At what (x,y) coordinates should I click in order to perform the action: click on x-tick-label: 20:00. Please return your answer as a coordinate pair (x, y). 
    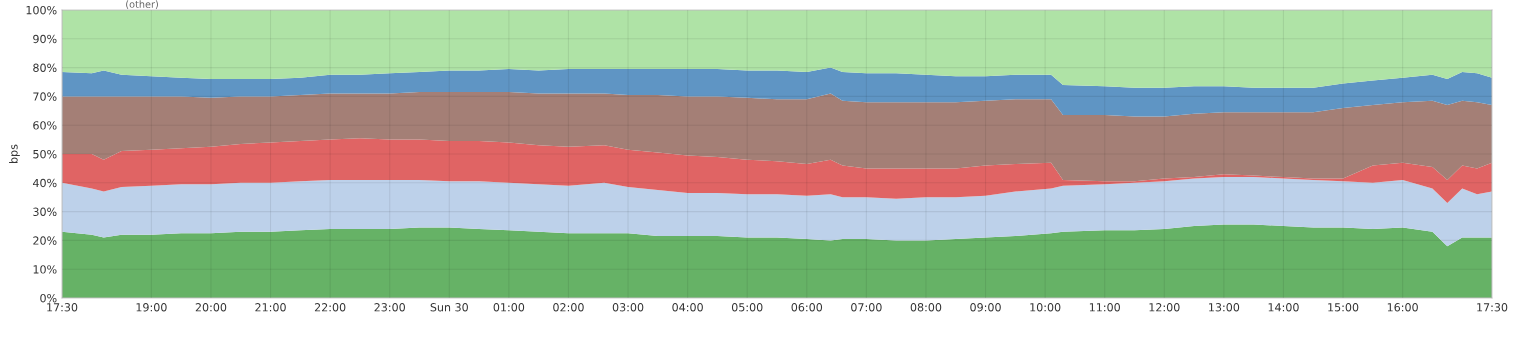
    Looking at the image, I should click on (211, 307).